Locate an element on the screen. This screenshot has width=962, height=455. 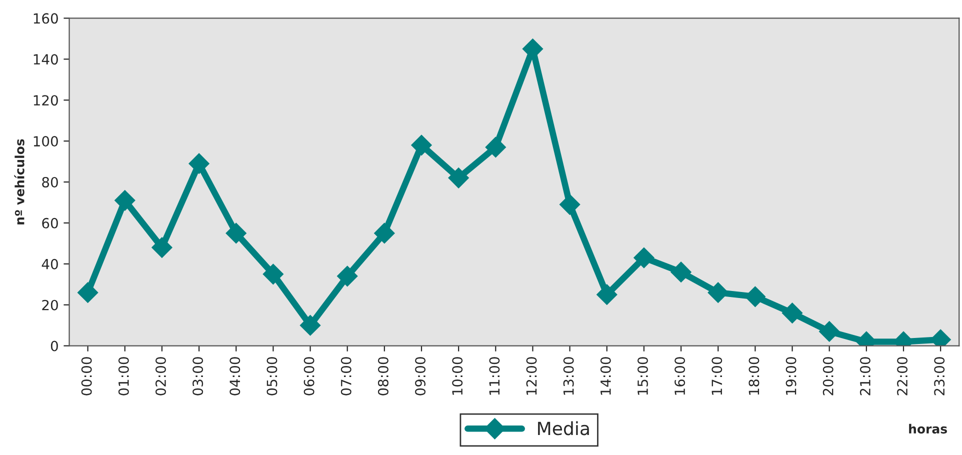
x-tick-label: 15:00 is located at coordinates (642, 376).